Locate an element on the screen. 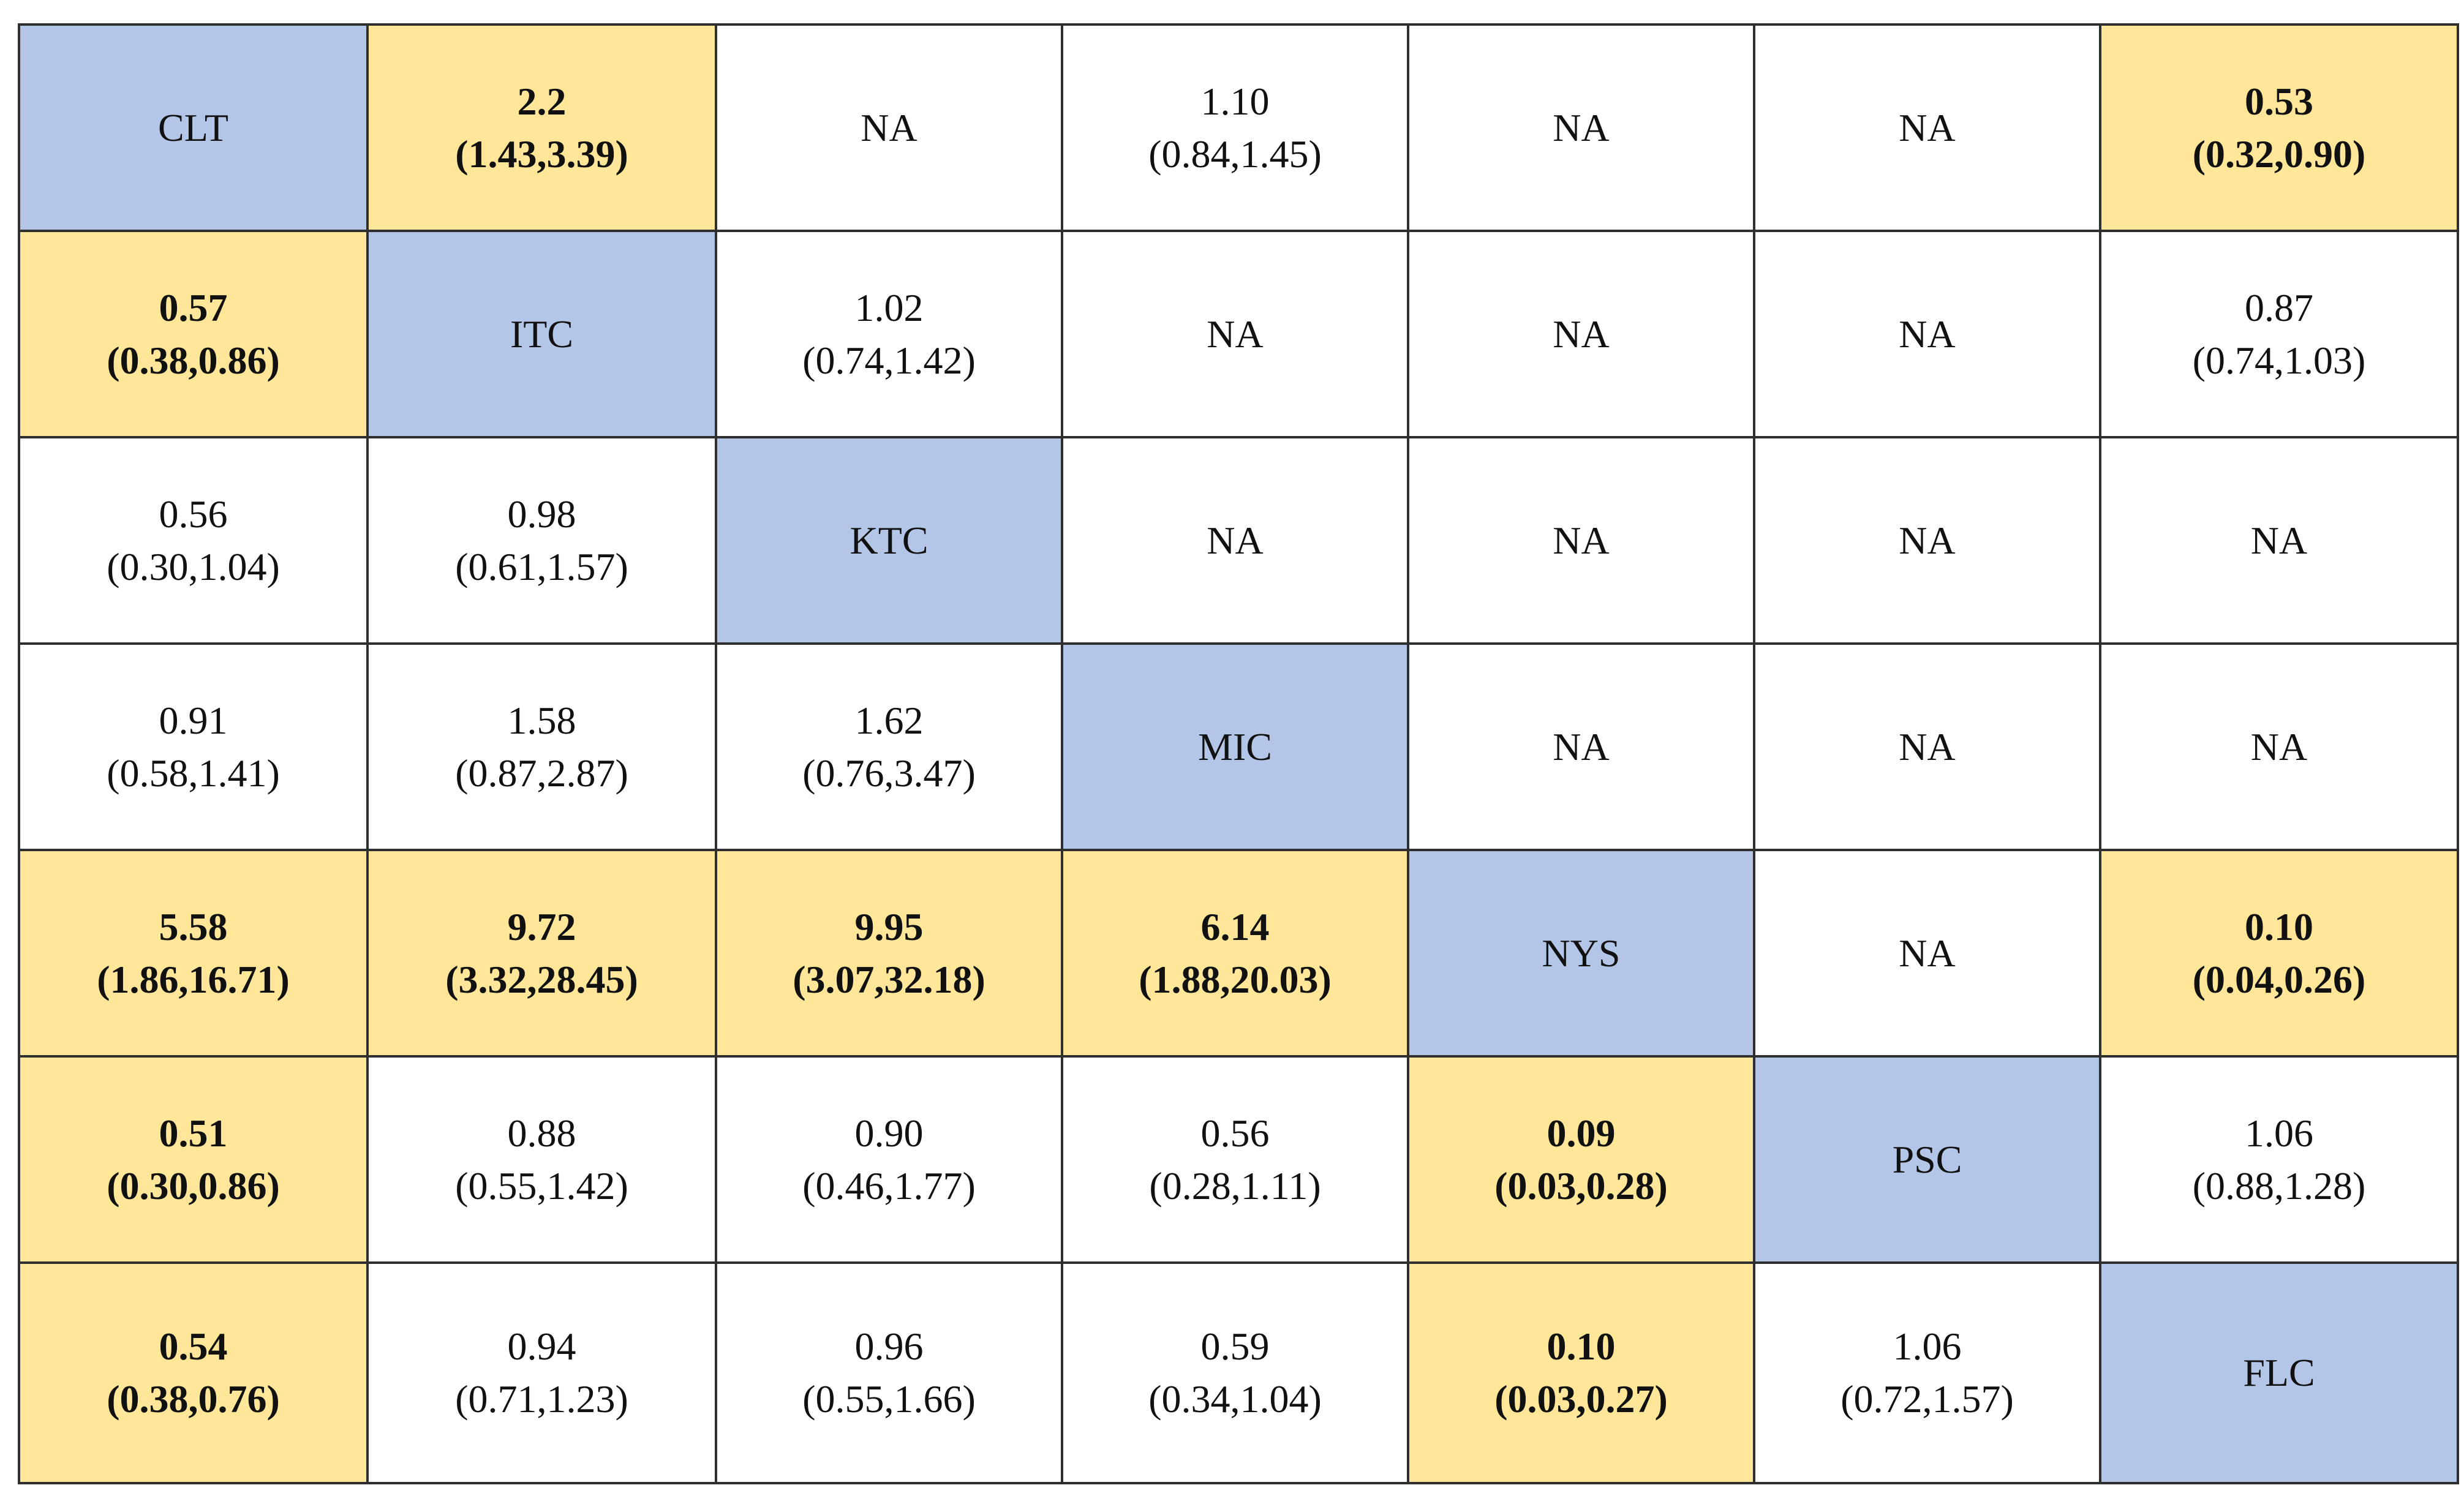 This screenshot has height=1496, width=2464. confidence-interval: (0.58,1.41) is located at coordinates (193, 773).